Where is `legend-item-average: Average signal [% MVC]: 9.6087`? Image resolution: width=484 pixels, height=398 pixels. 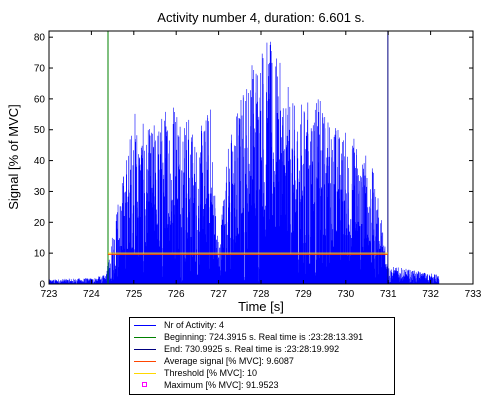
legend-item-average: Average signal [% MVC]: 9.6087 is located at coordinates (263, 361).